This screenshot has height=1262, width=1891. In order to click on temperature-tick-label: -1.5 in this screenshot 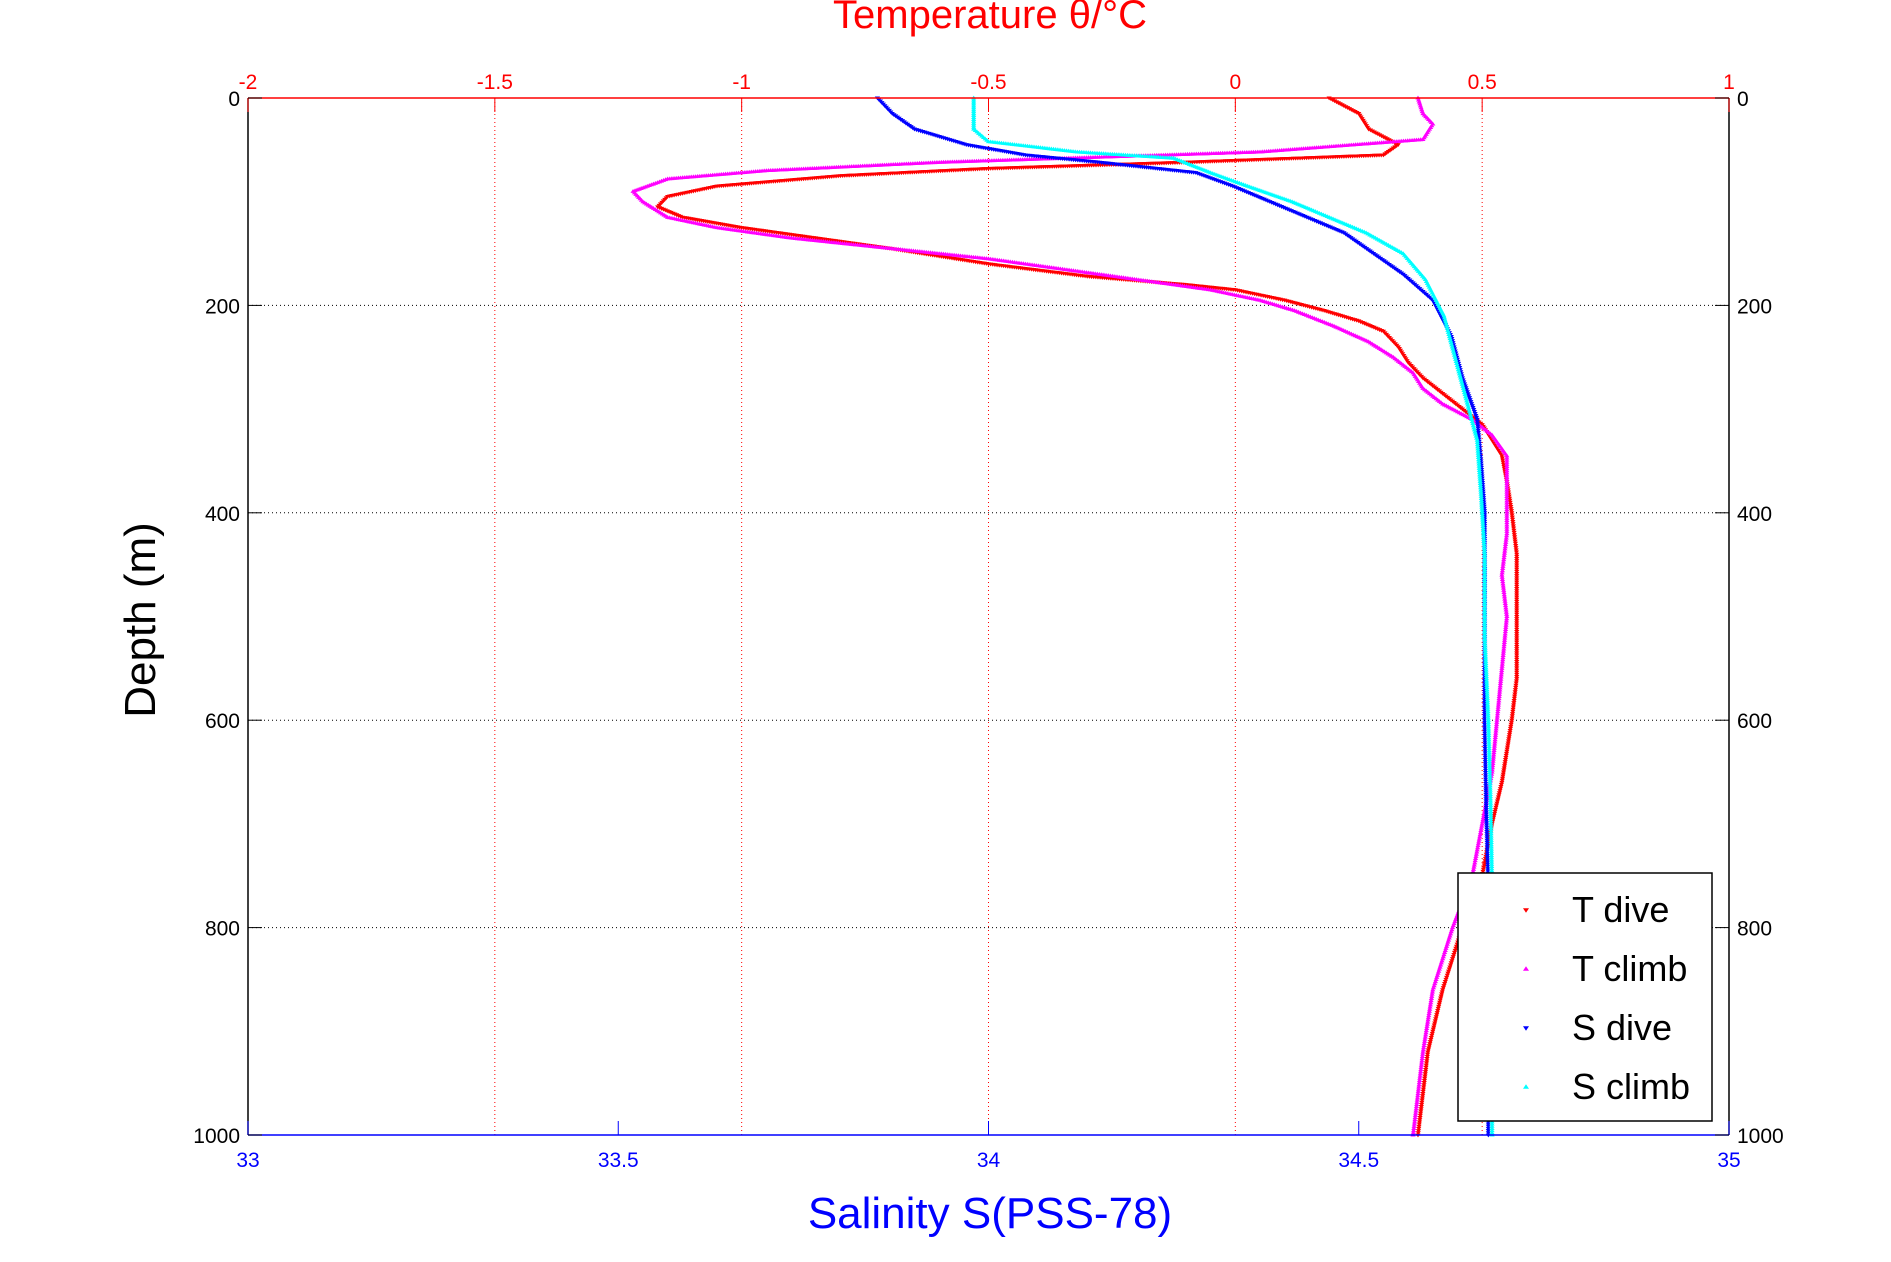, I will do `click(495, 82)`.